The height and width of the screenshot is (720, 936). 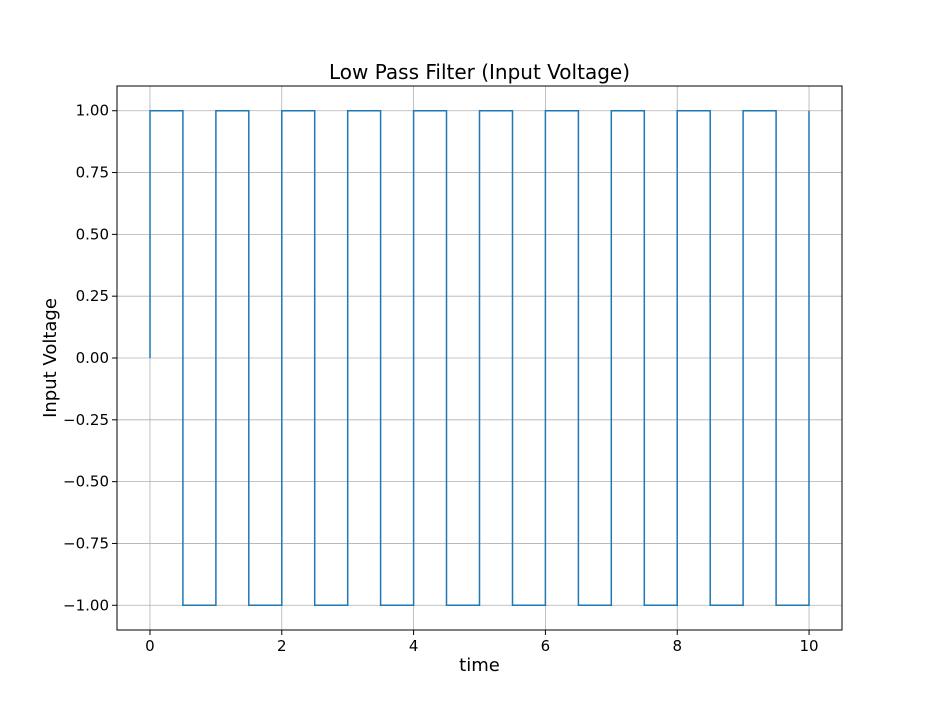 What do you see at coordinates (414, 646) in the screenshot?
I see `x-tick-label: 4` at bounding box center [414, 646].